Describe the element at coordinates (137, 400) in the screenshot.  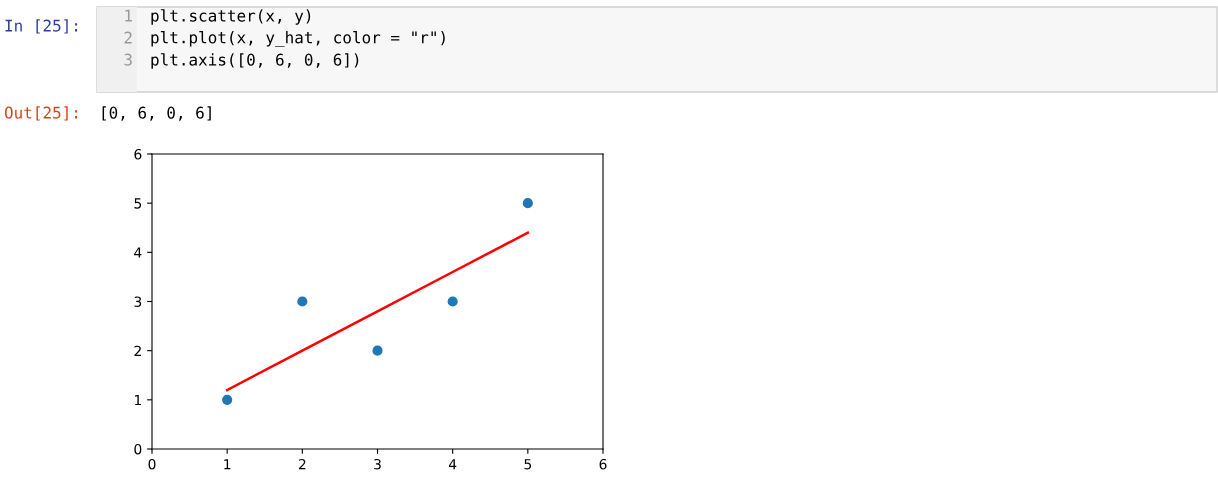
I see `y-tick-label: 1` at that location.